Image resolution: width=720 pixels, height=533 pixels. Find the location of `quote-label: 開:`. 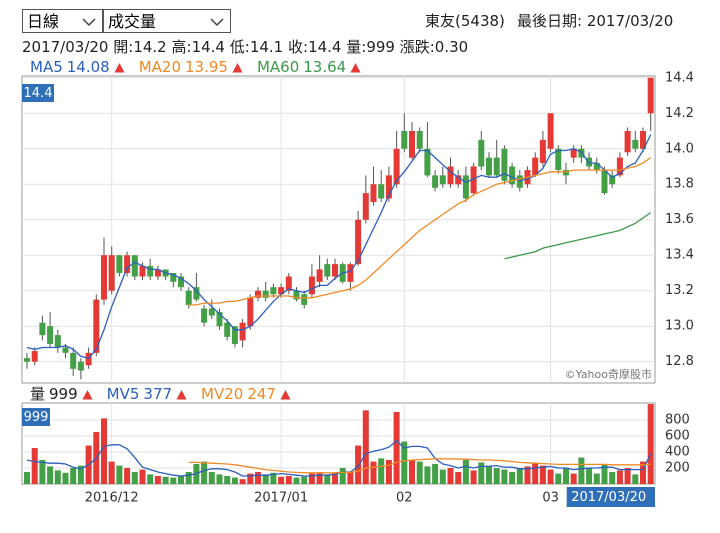

quote-label: 開: is located at coordinates (123, 47).